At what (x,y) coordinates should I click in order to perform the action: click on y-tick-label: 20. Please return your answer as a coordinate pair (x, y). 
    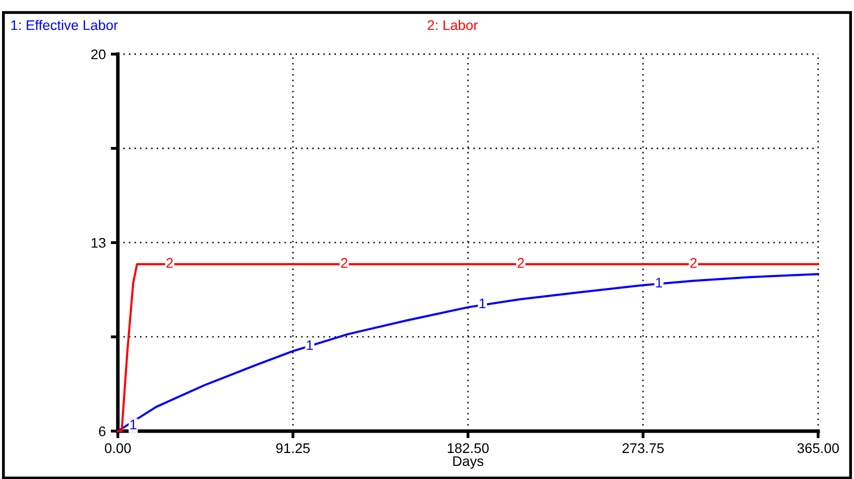
    Looking at the image, I should click on (98, 54).